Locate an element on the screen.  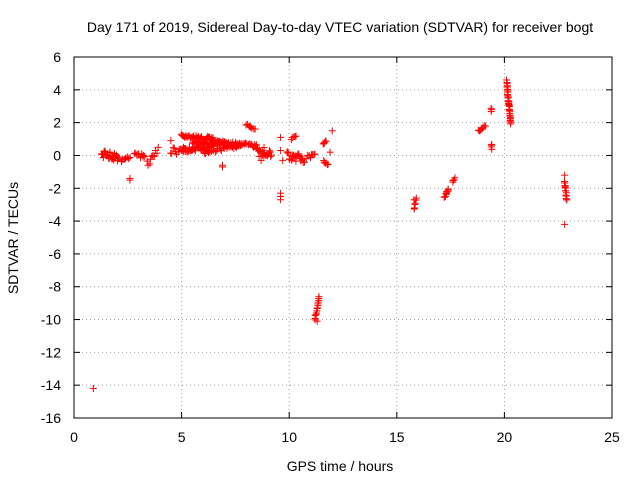
y-tick-label: -10 is located at coordinates (51, 320).